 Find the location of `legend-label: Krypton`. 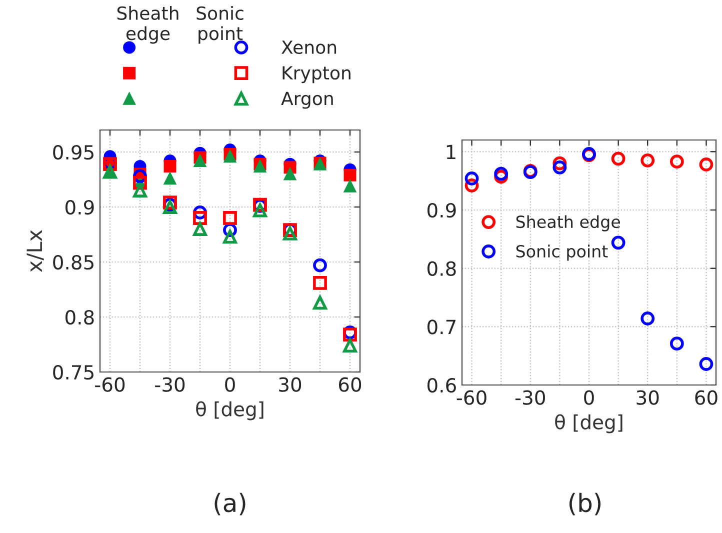

legend-label: Krypton is located at coordinates (316, 75).